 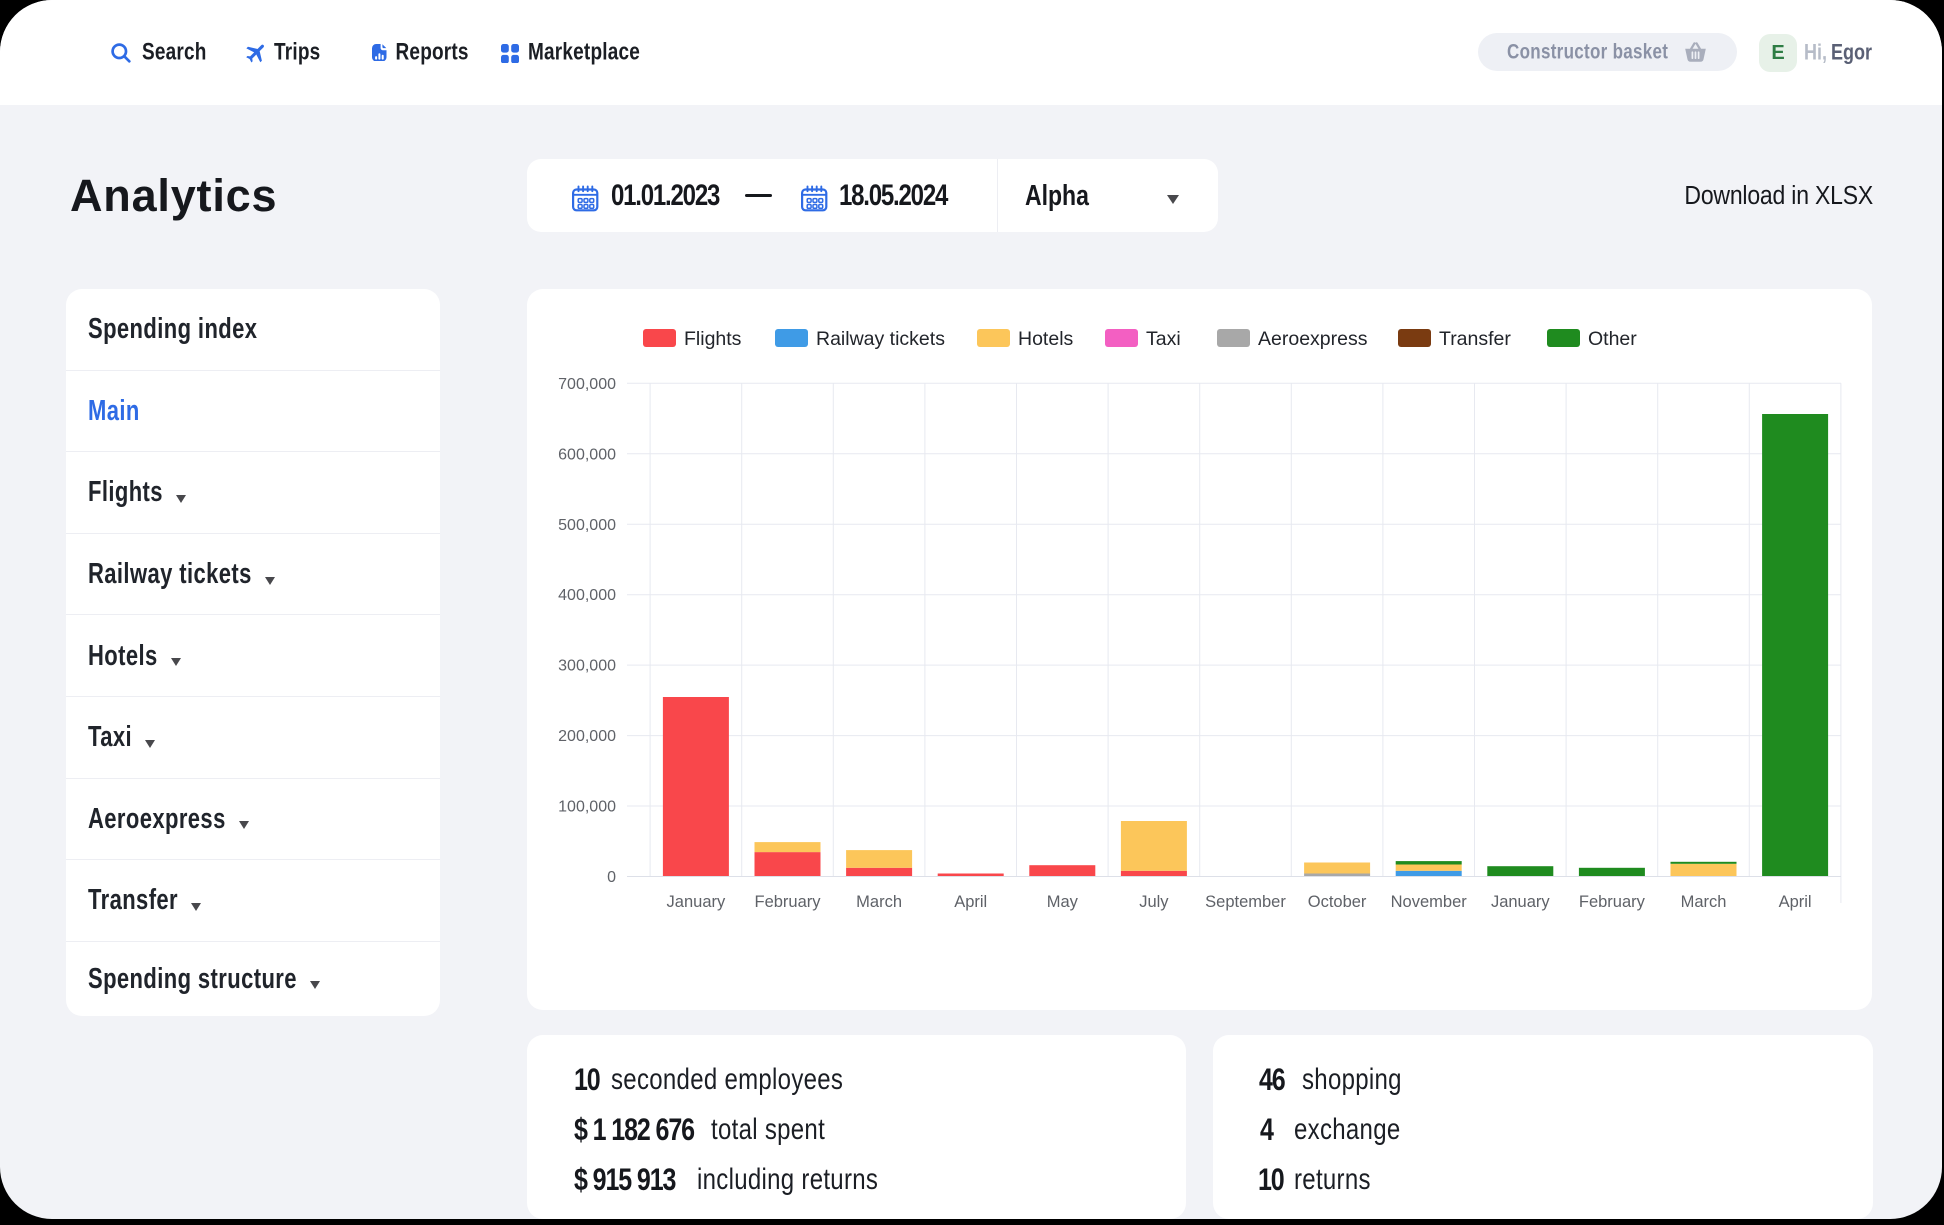 I want to click on svg-text: Transfer, so click(x=1475, y=339).